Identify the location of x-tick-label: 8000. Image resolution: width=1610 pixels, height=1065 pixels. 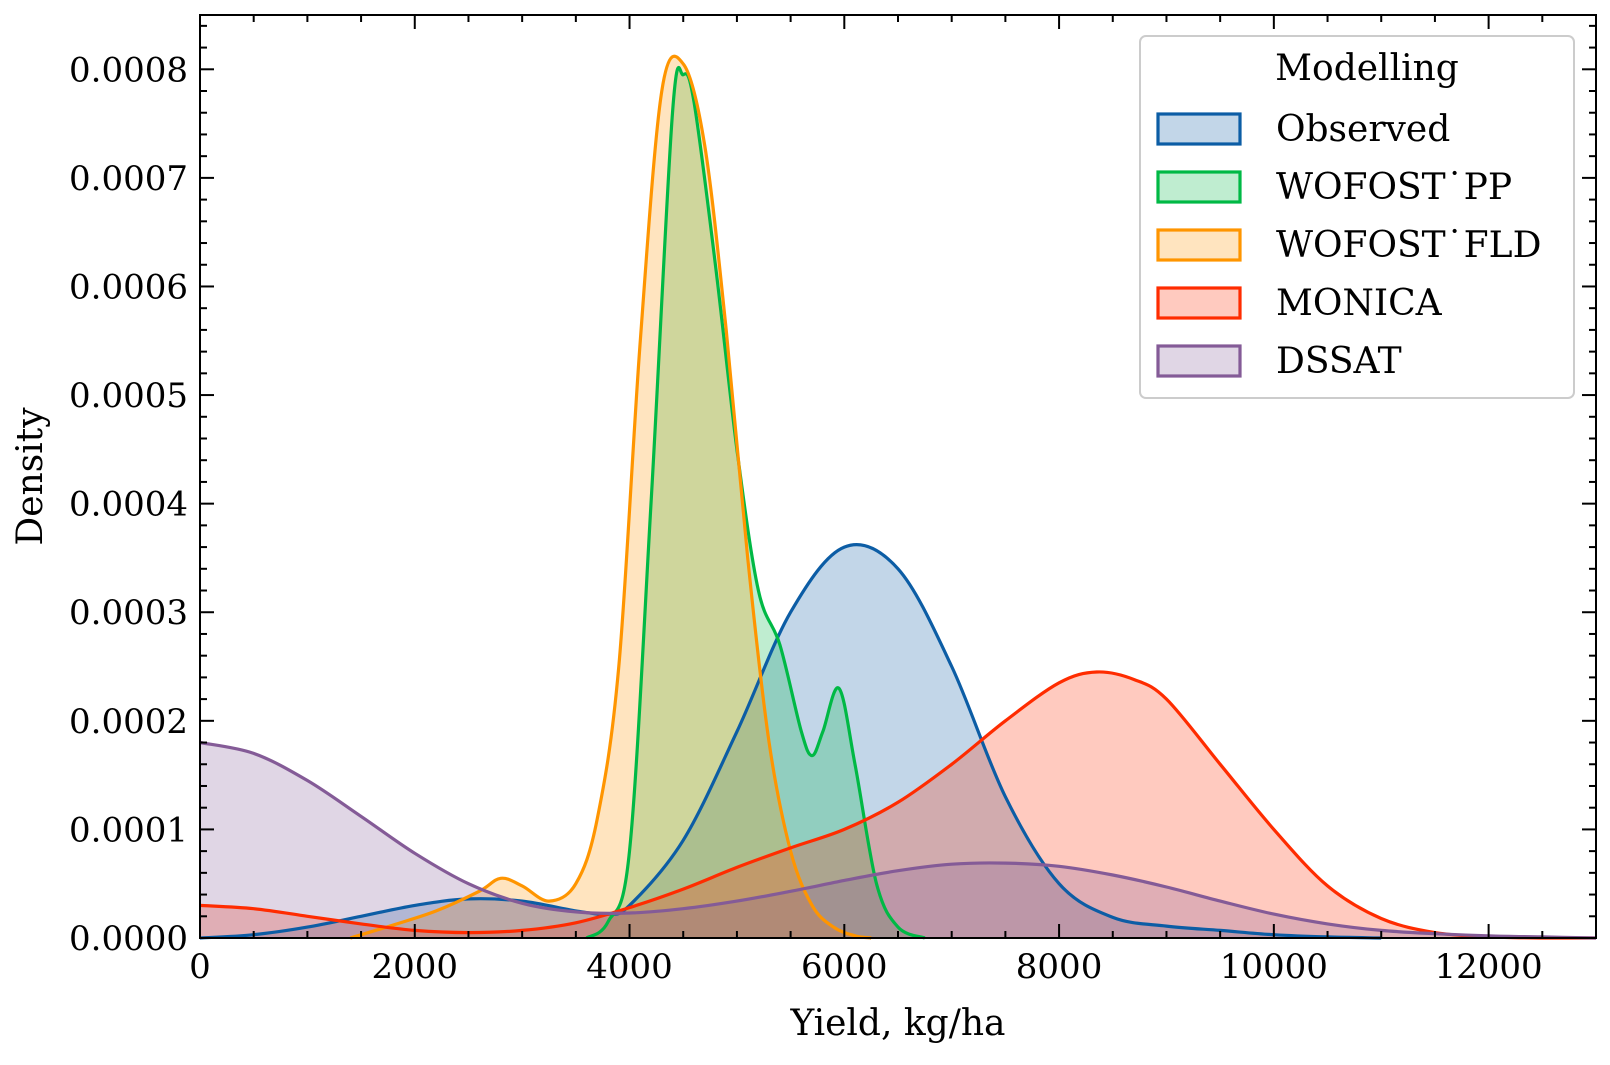
(1059, 967).